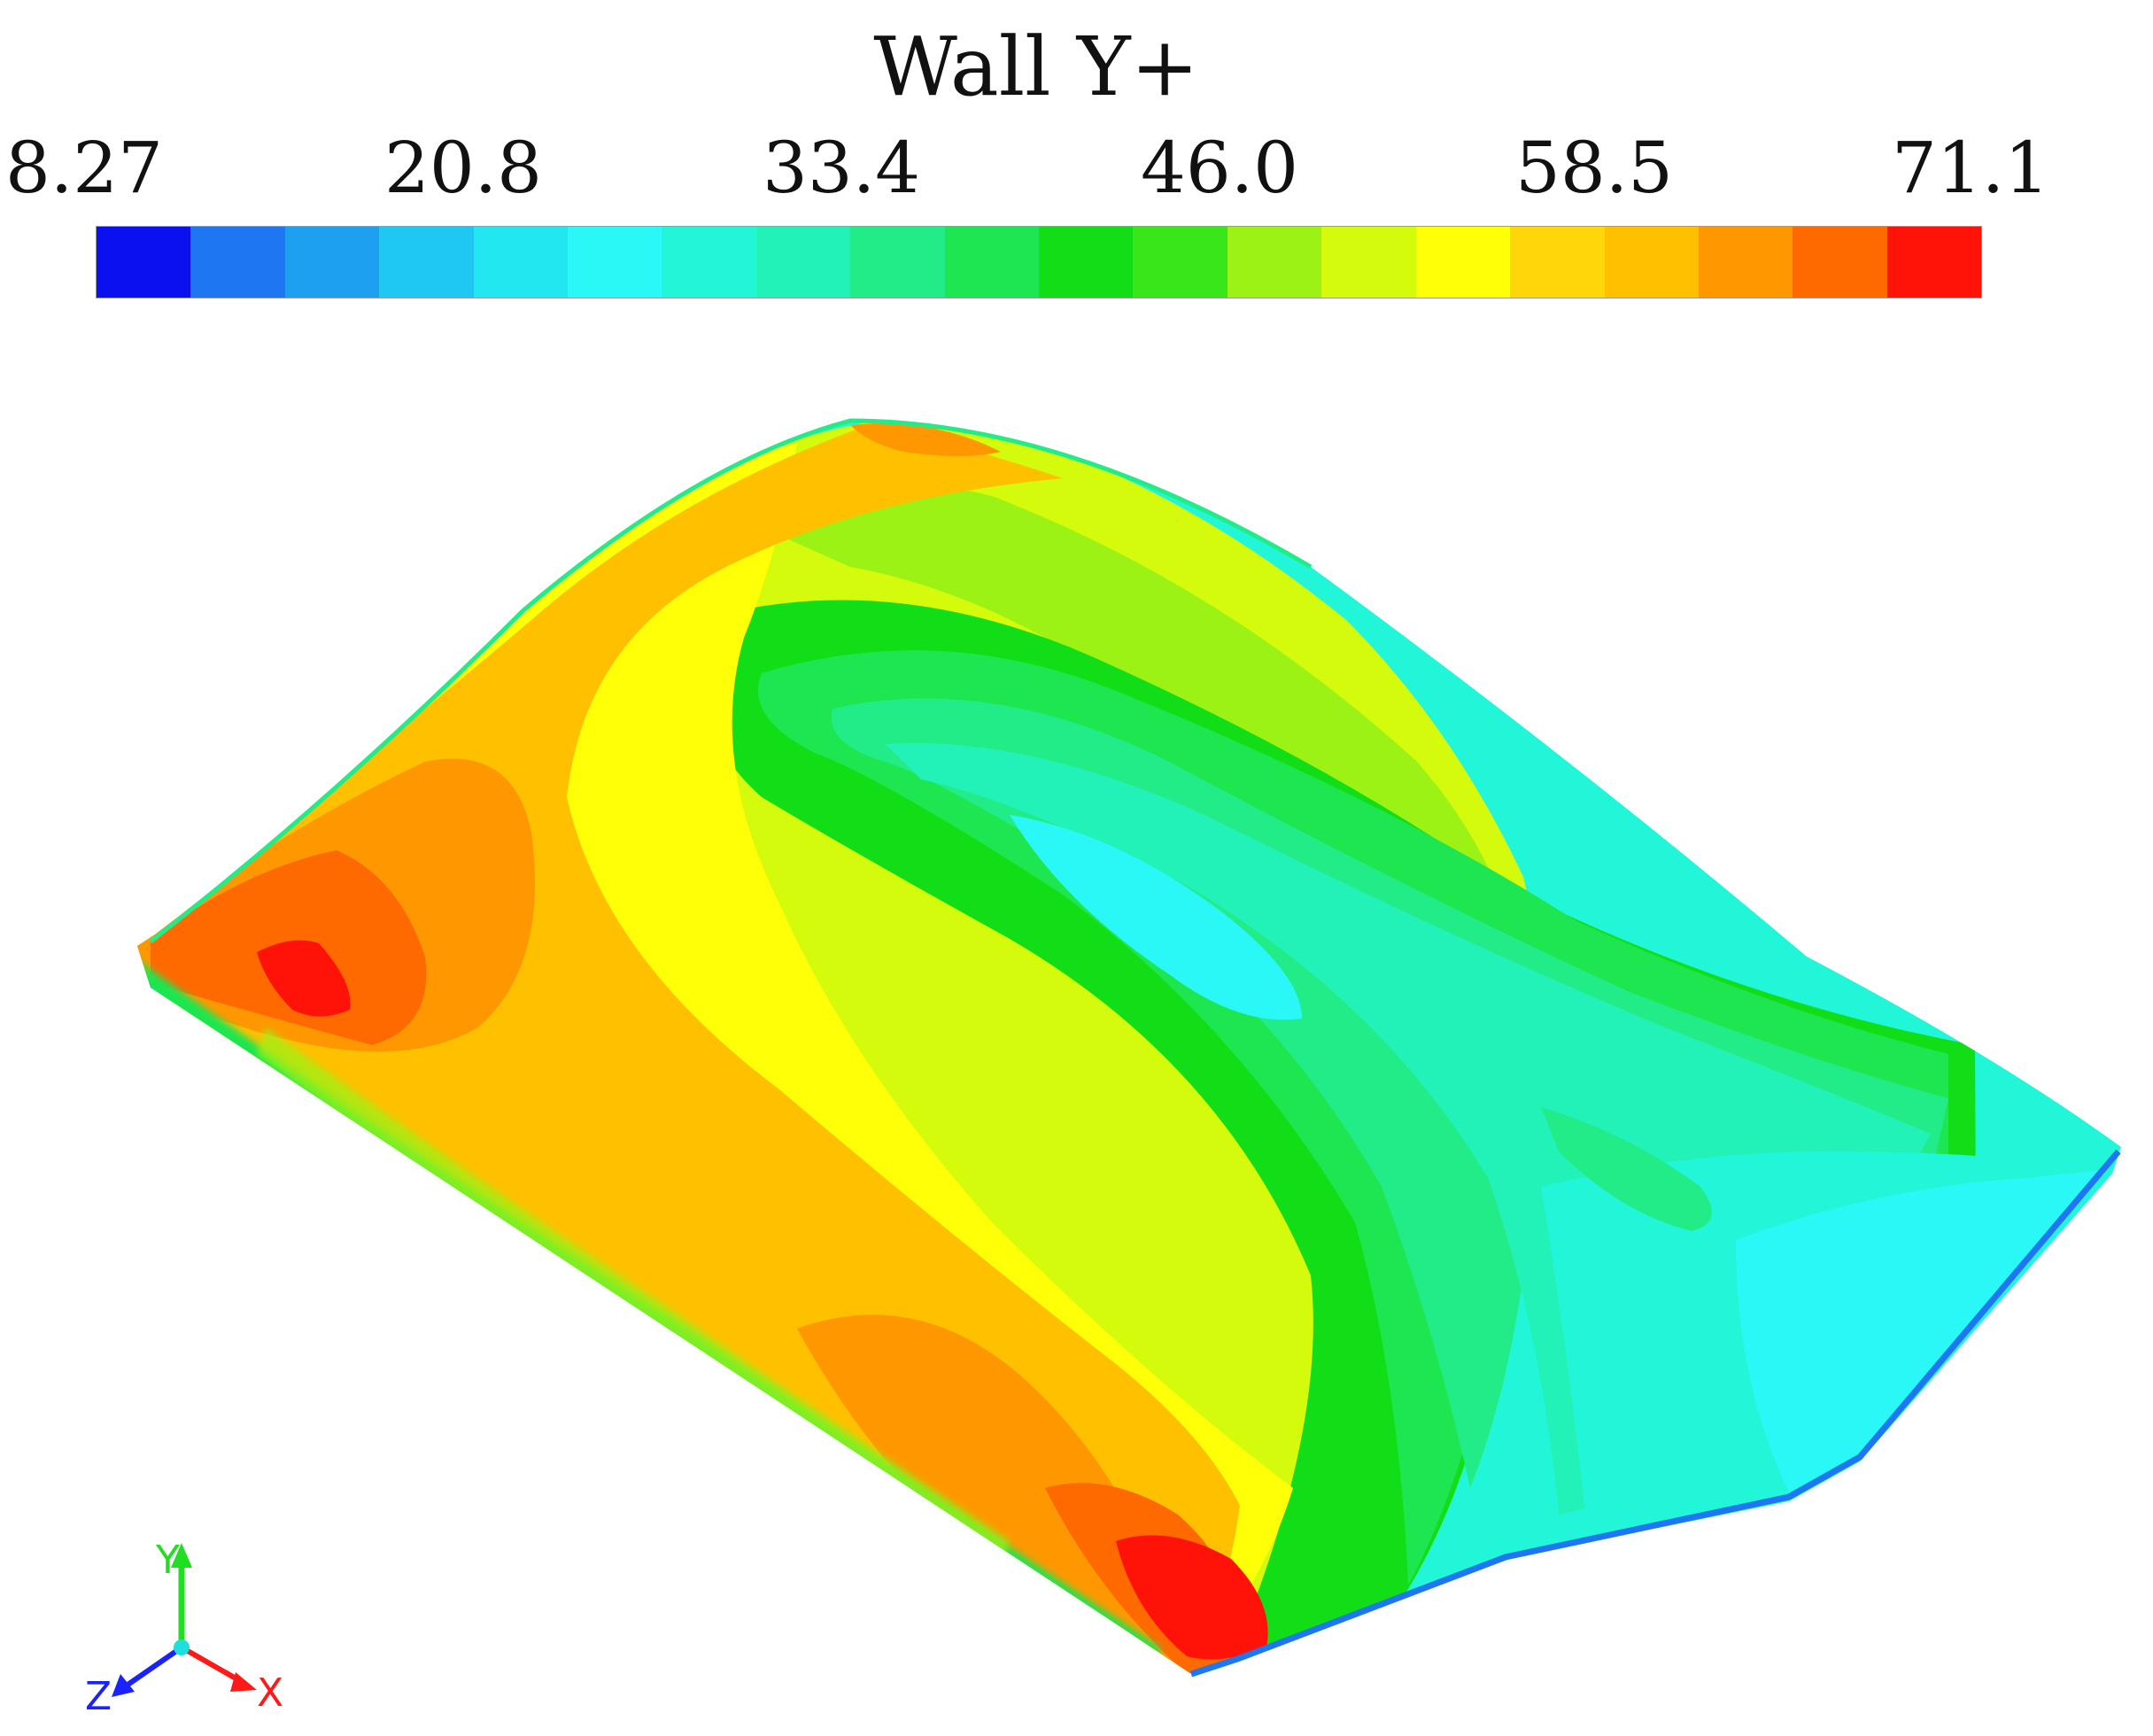  What do you see at coordinates (1156, 917) in the screenshot?
I see `region-cyan-center` at bounding box center [1156, 917].